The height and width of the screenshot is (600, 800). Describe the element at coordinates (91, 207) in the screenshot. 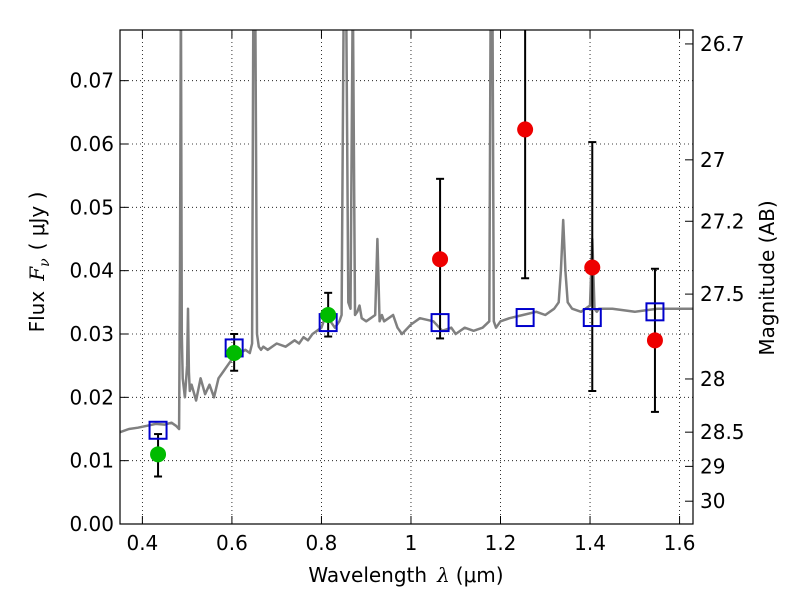

I see `y-tick-label: 0.05` at that location.